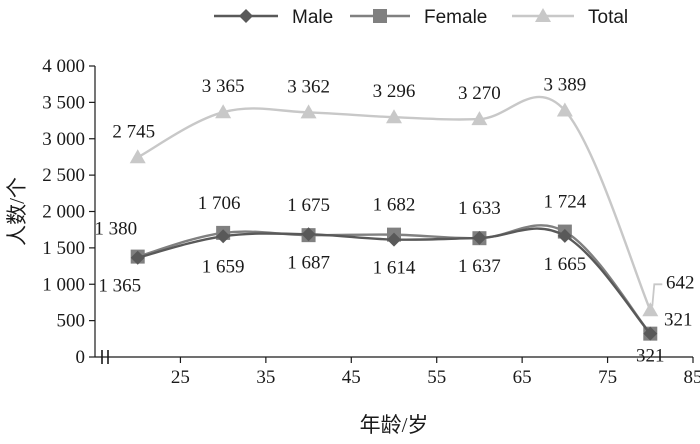 The height and width of the screenshot is (444, 700). What do you see at coordinates (63, 212) in the screenshot?
I see `y-tick-label: 2 000` at bounding box center [63, 212].